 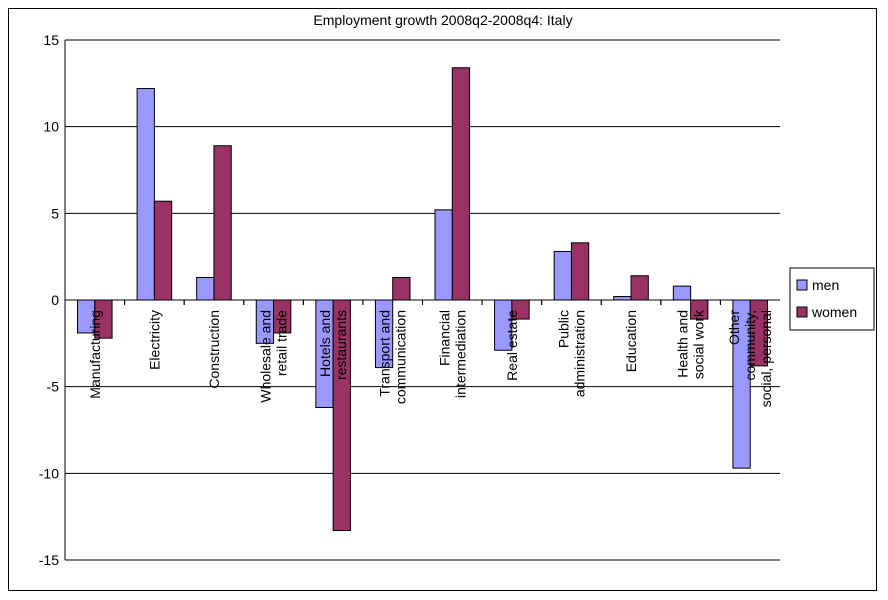 I want to click on category-label-line: Other, so click(x=734, y=327).